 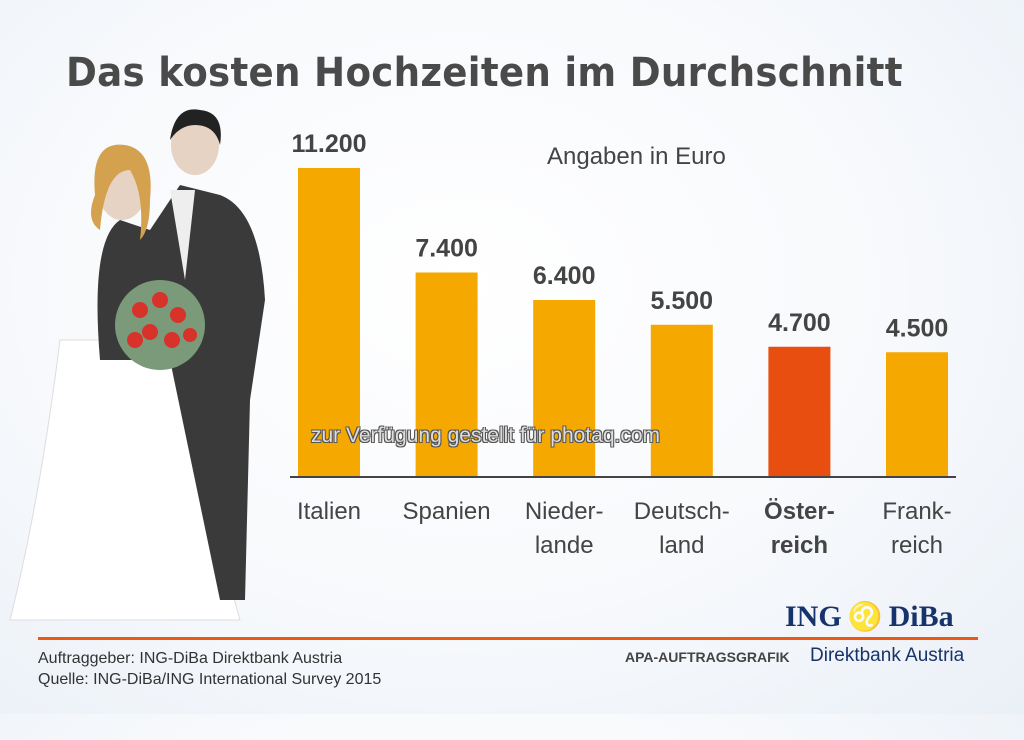 What do you see at coordinates (447, 511) in the screenshot?
I see `category-label-1-0: Spanien` at bounding box center [447, 511].